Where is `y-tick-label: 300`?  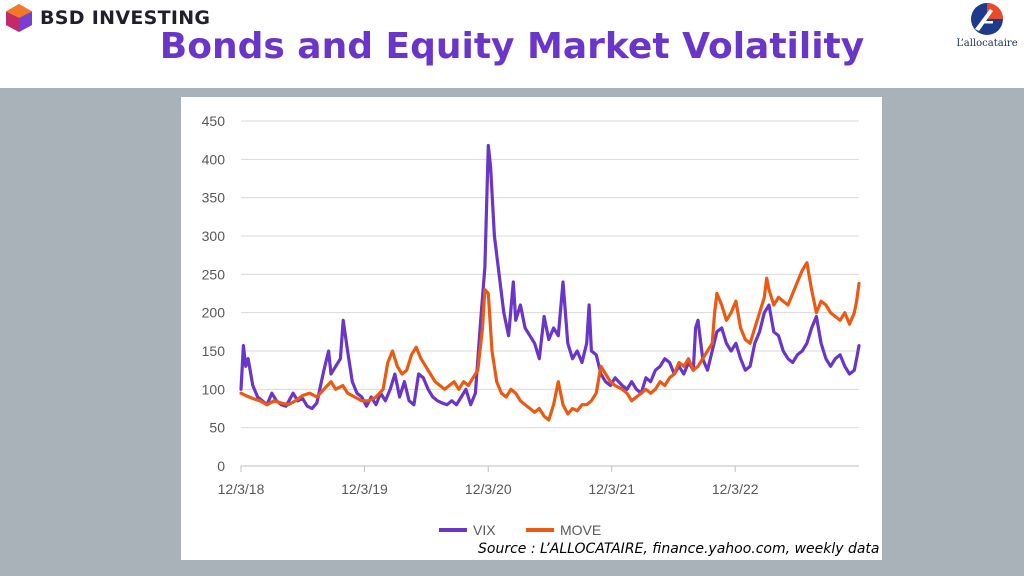
y-tick-label: 300 is located at coordinates (214, 236).